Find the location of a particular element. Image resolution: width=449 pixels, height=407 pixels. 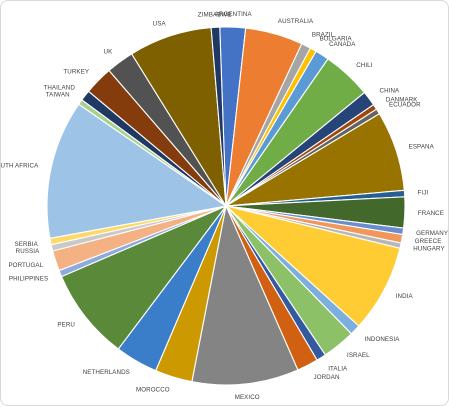

slice-label-argentina: ARGENTINA is located at coordinates (234, 14).